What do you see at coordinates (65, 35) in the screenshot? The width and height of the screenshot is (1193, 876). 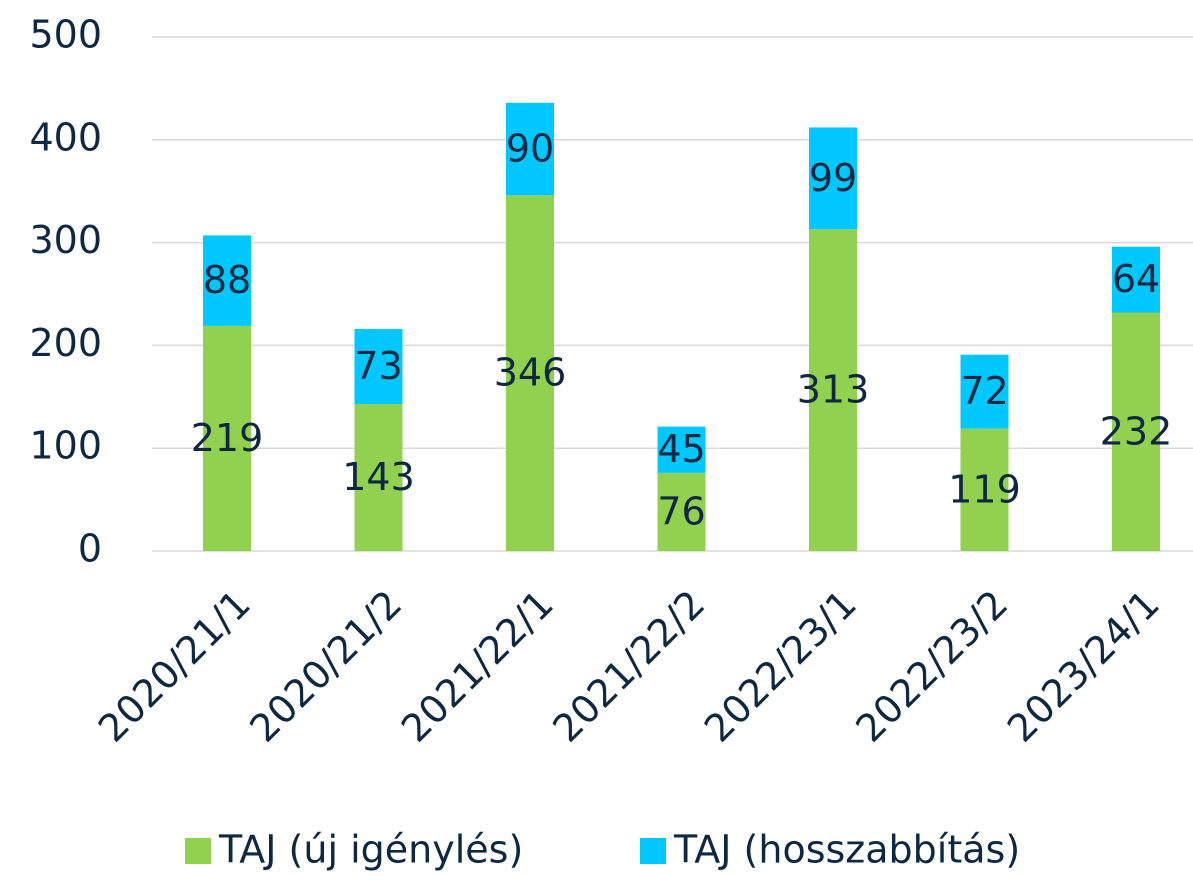 I see `y-tick-label: 500` at bounding box center [65, 35].